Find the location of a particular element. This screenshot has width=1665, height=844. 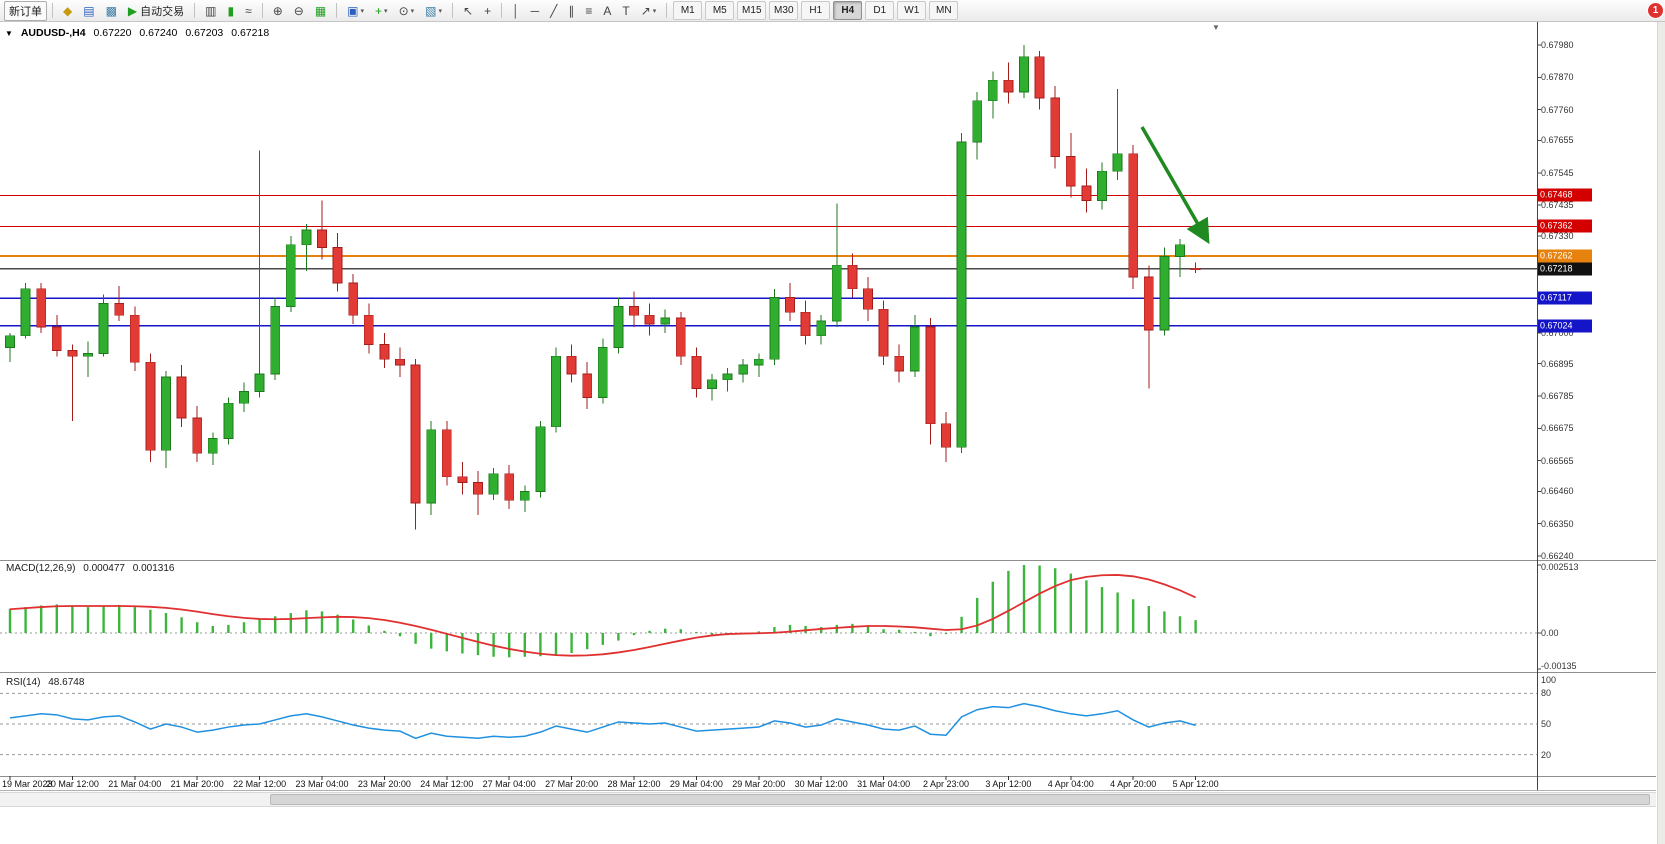

new-order-button: 新订单 is located at coordinates (25, 10).